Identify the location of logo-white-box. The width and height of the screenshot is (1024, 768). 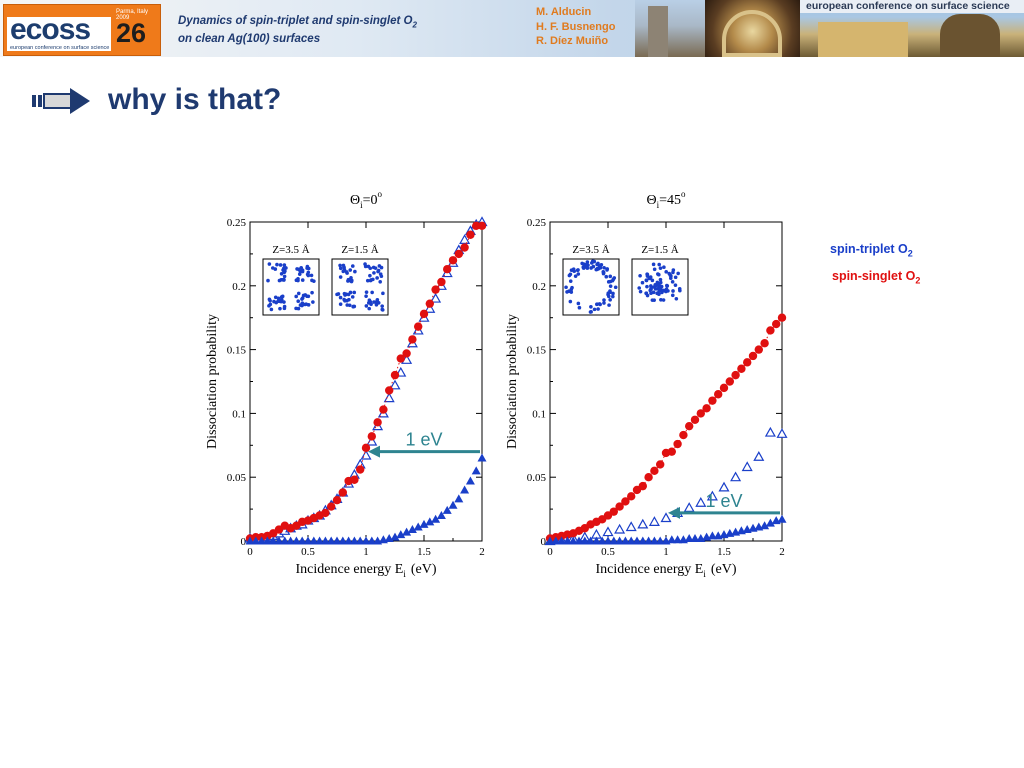
(59, 34).